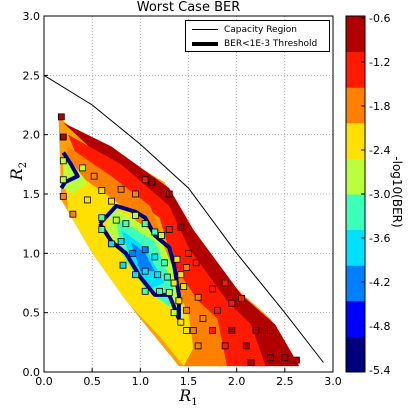  What do you see at coordinates (379, 370) in the screenshot?
I see `colorbar-tick-label: -5.4` at bounding box center [379, 370].